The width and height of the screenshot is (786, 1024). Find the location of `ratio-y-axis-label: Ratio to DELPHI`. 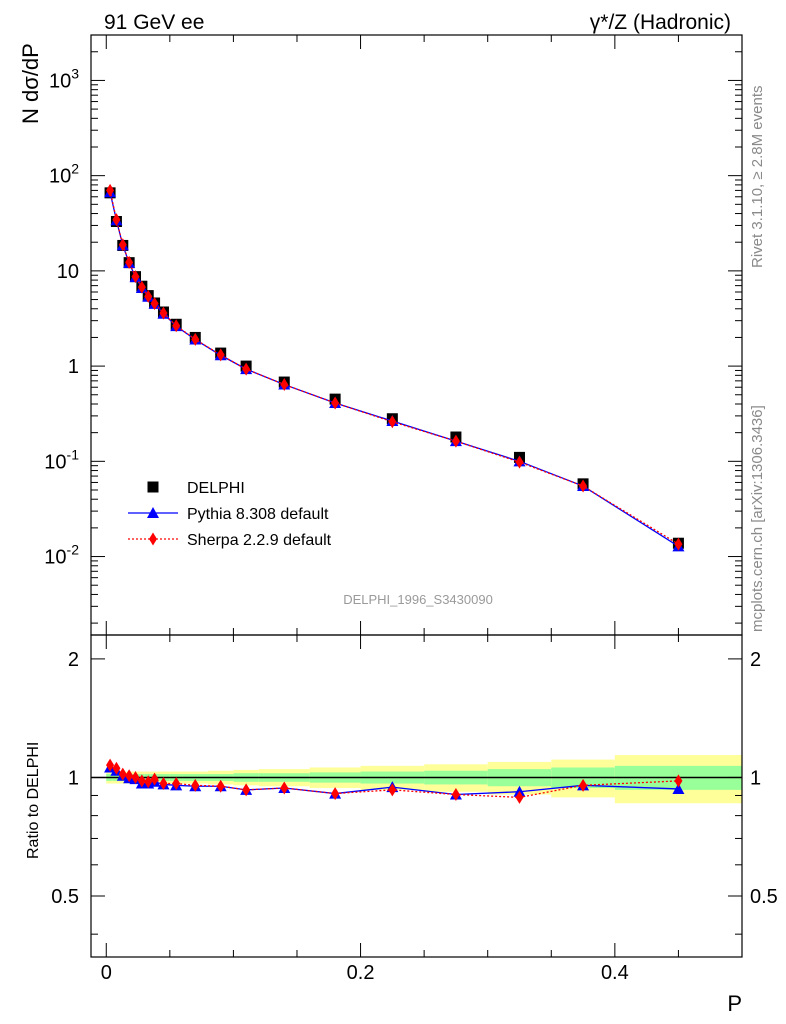

ratio-y-axis-label: Ratio to DELPHI is located at coordinates (33, 800).